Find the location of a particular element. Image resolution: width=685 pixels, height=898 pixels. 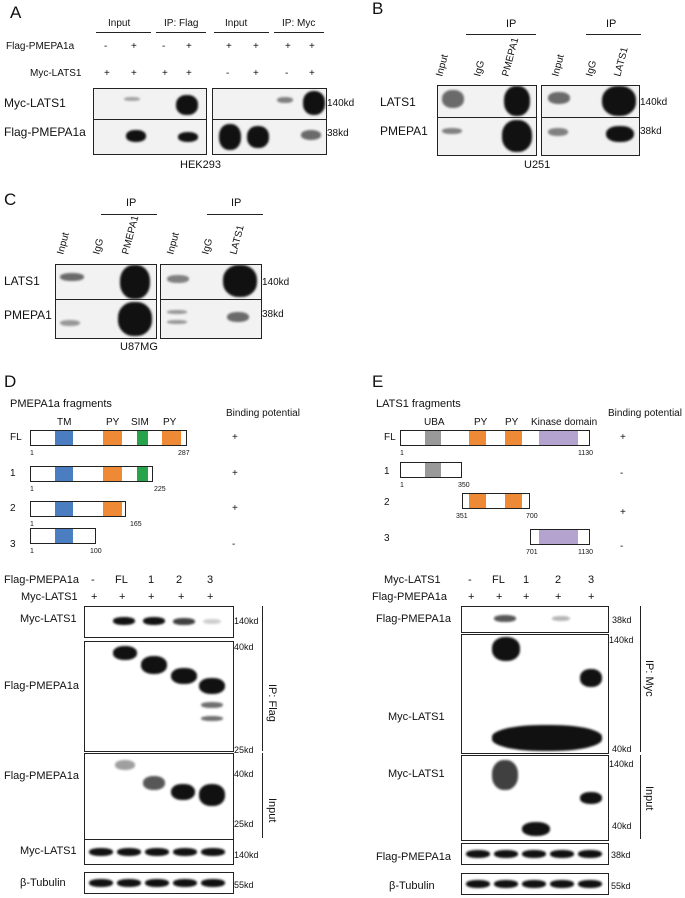

ip-label: IP is located at coordinates (236, 203).